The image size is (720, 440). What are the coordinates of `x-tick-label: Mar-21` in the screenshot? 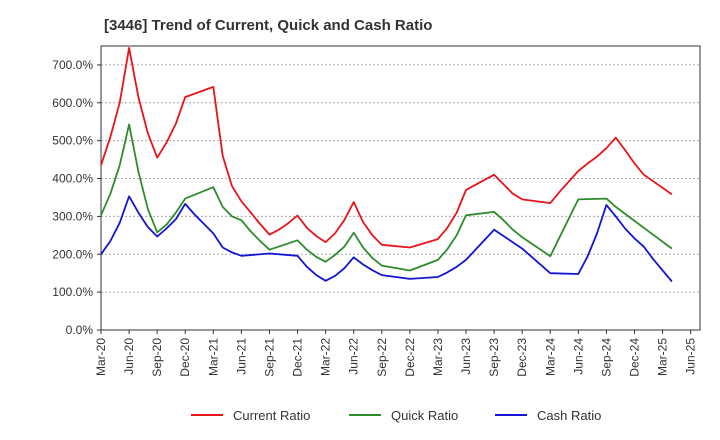 It's located at (213, 357).